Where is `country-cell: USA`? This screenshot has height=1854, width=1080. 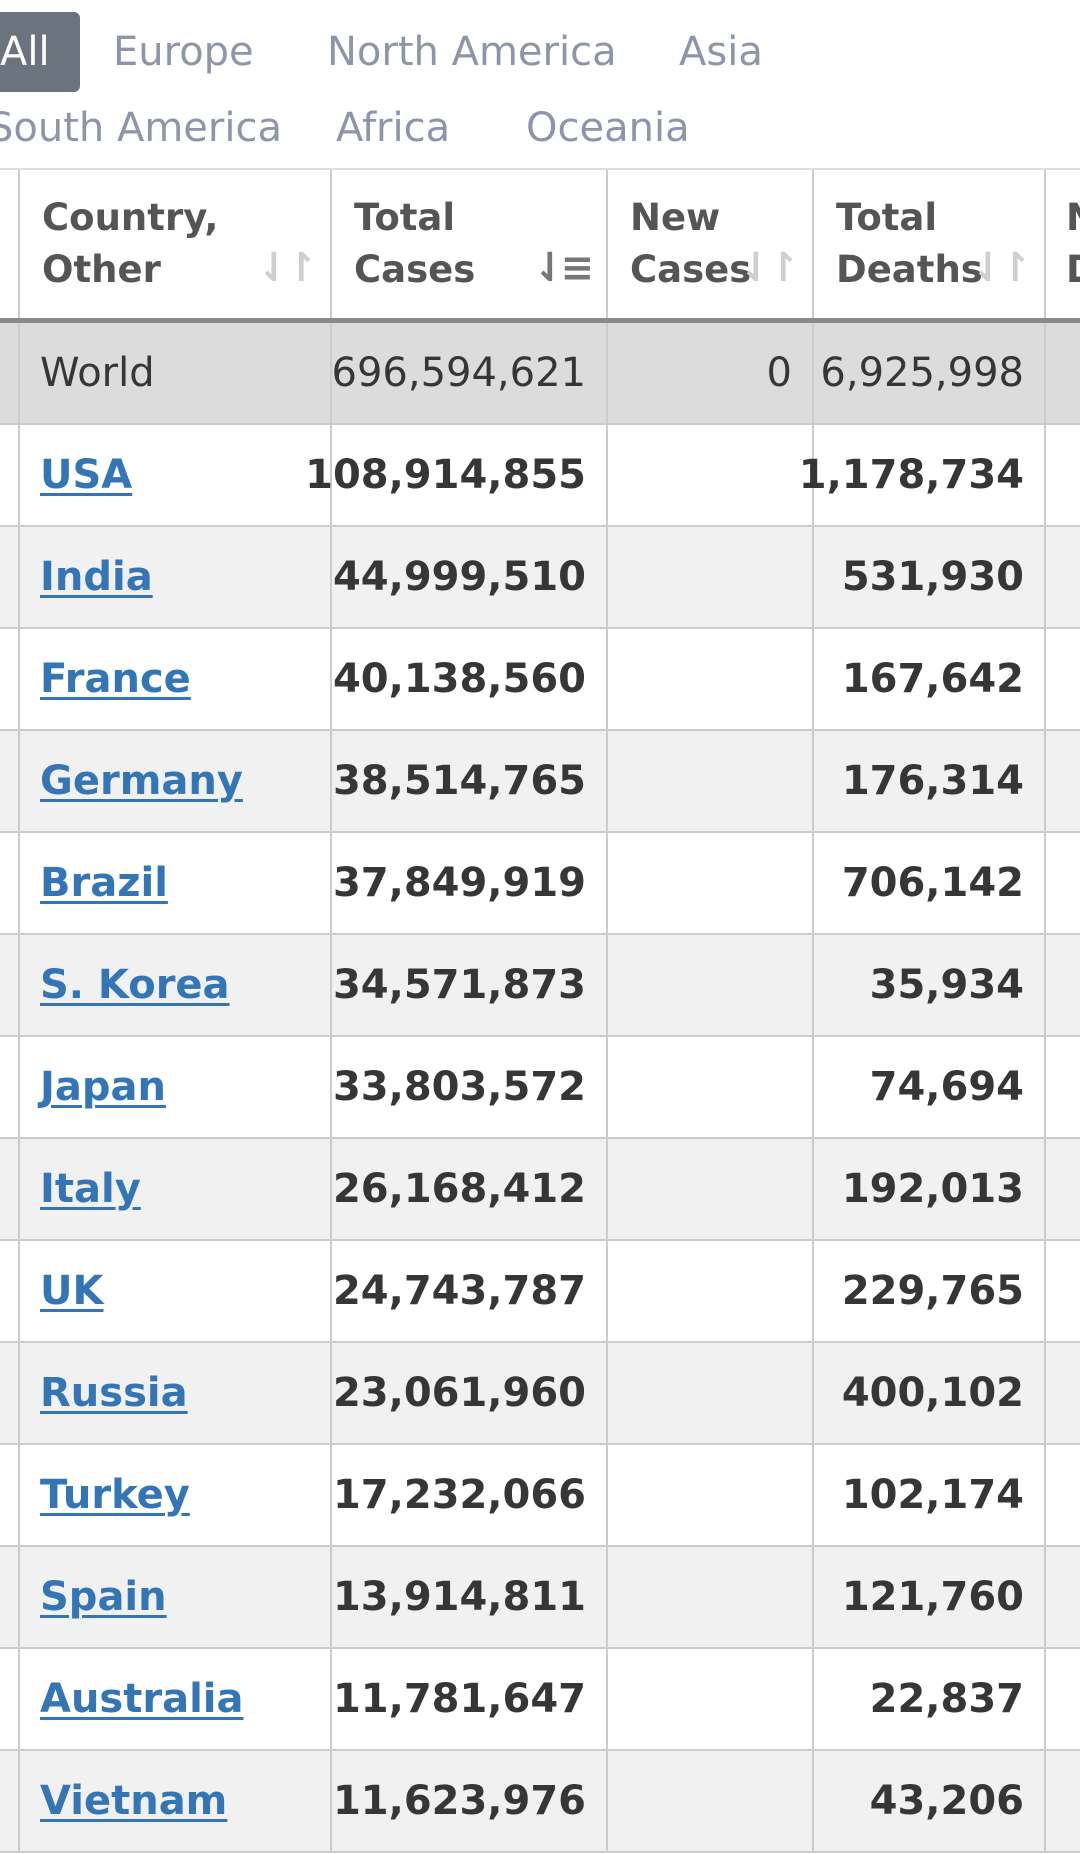 country-cell: USA is located at coordinates (174, 475).